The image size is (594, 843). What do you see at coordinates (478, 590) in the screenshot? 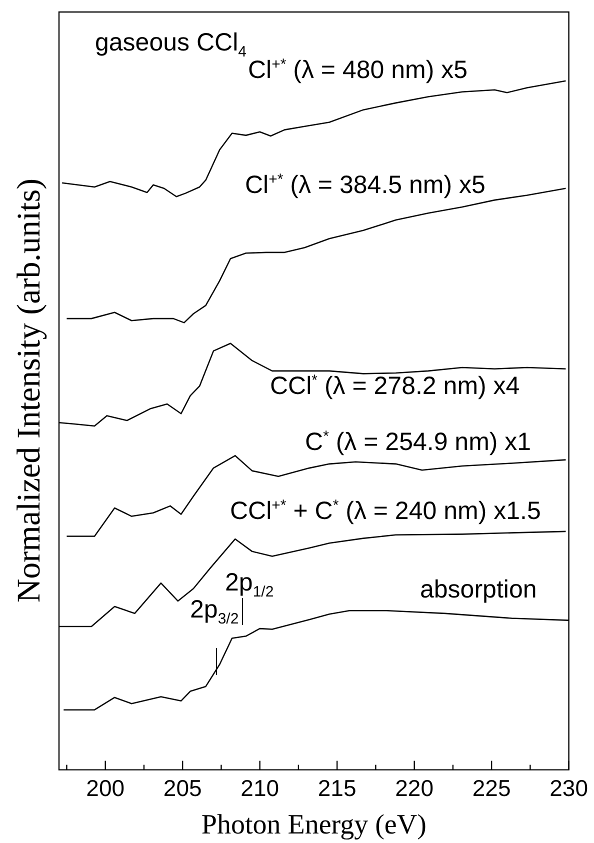
I see `series-label: absorption` at bounding box center [478, 590].